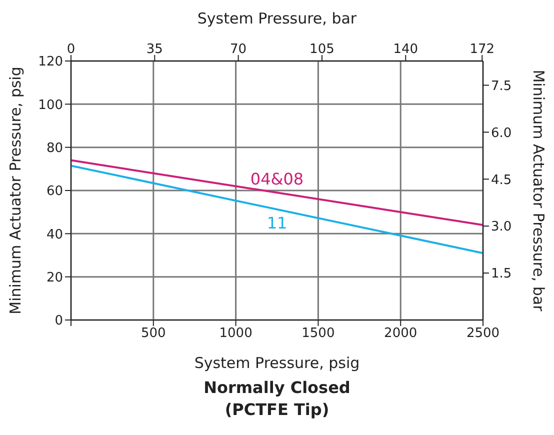 The image size is (554, 435). What do you see at coordinates (483, 334) in the screenshot?
I see `x-tick-label: 2500` at bounding box center [483, 334].